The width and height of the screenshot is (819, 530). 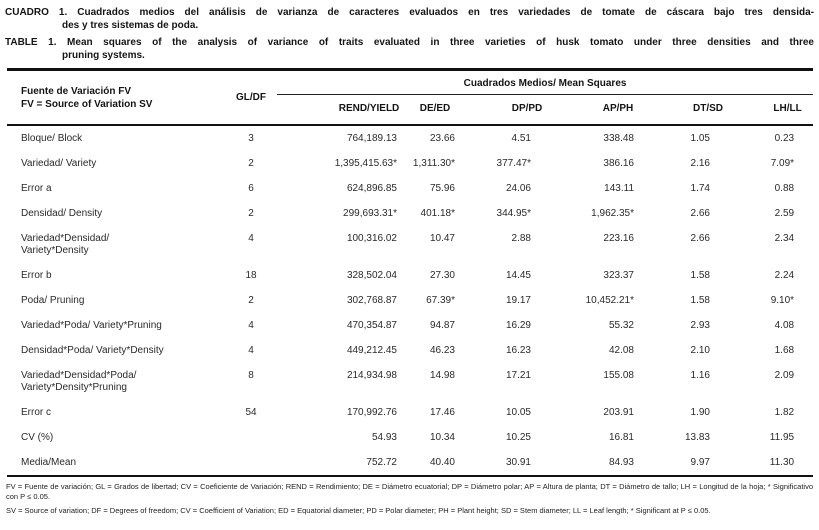 I want to click on cell-rend: 1,395,415.63*, so click(x=365, y=163).